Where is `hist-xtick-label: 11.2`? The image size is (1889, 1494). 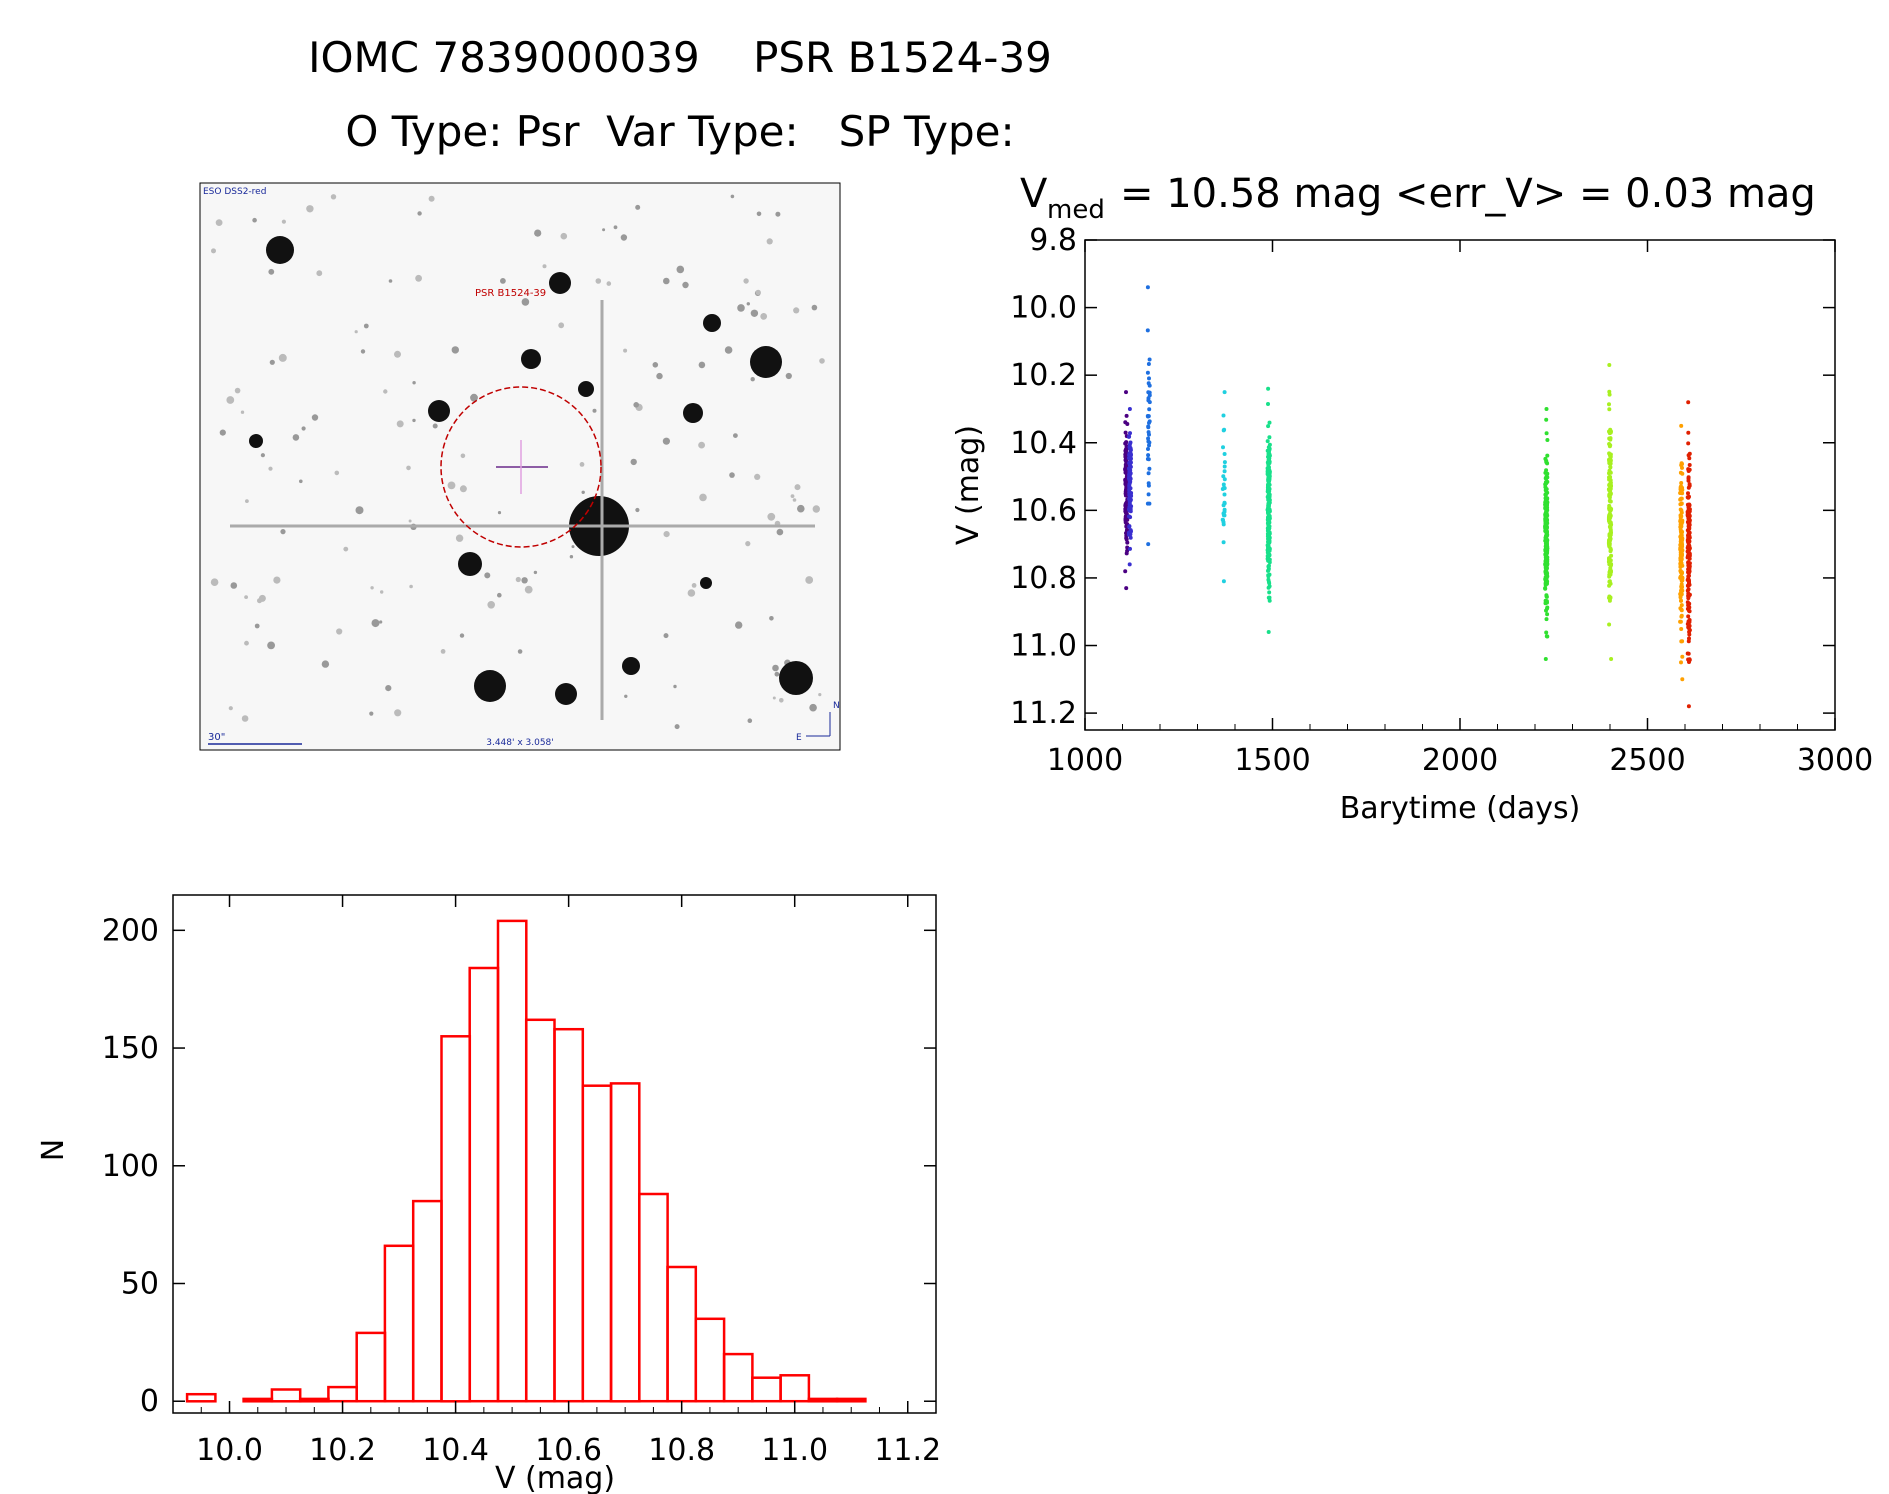
hist-xtick-label: 11.2 is located at coordinates (907, 1450).